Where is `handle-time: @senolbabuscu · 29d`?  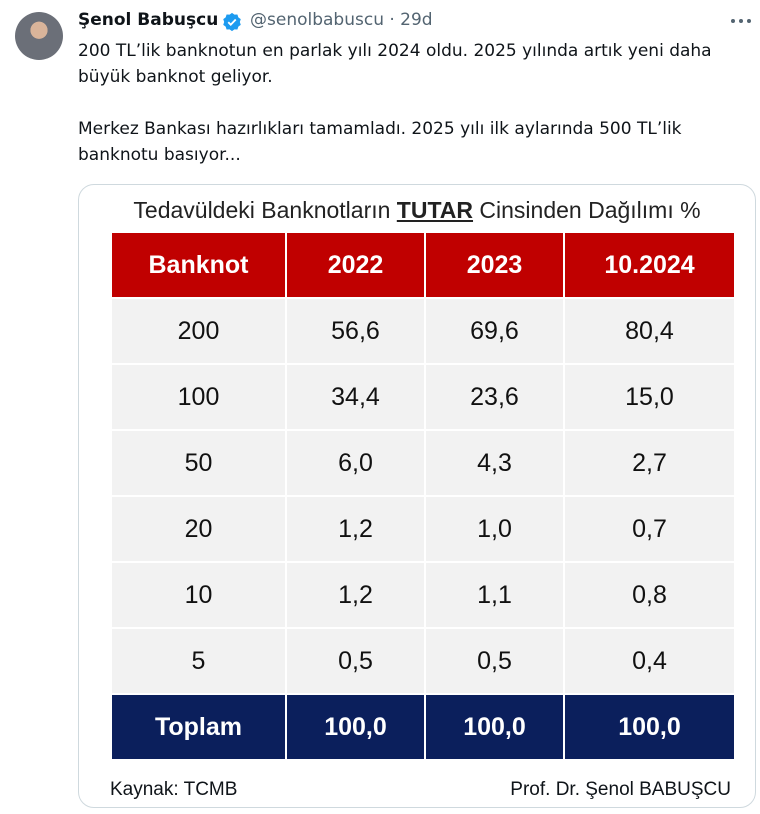
handle-time: @senolbabuscu · 29d is located at coordinates (341, 20).